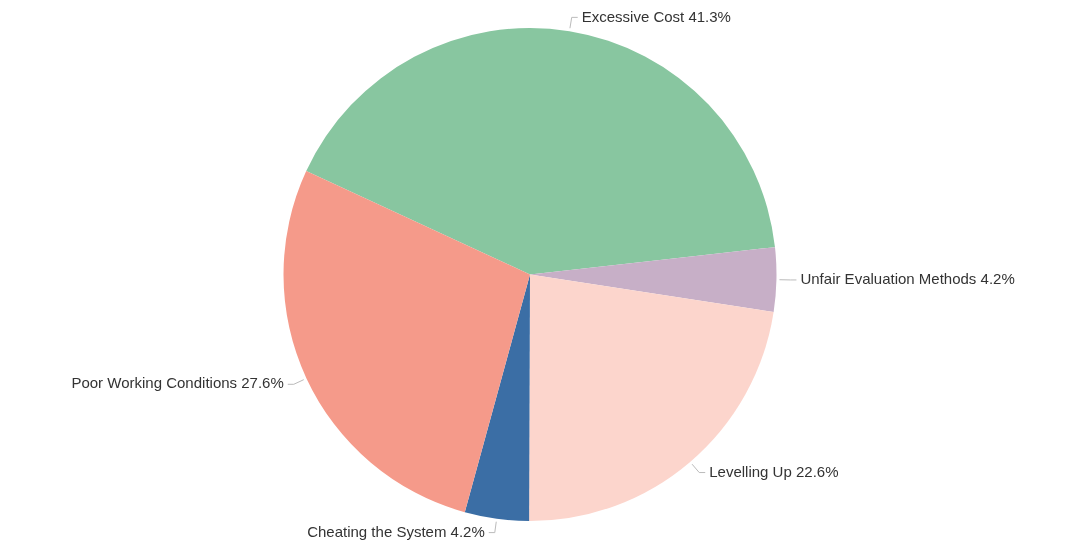 The height and width of the screenshot is (549, 1073). I want to click on slice-label: Poor Working Conditions 27.6%, so click(177, 383).